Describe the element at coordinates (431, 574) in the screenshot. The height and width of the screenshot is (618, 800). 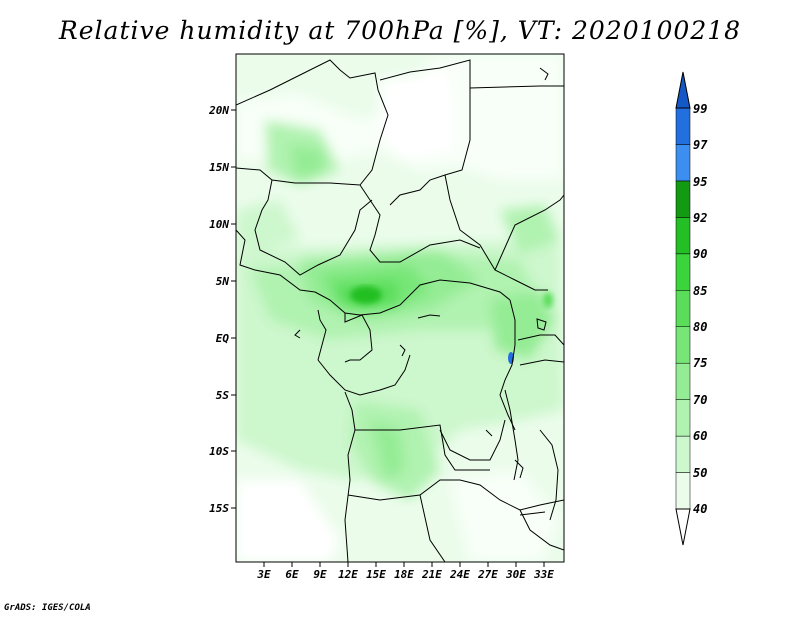
I see `lon-label: 21E` at that location.